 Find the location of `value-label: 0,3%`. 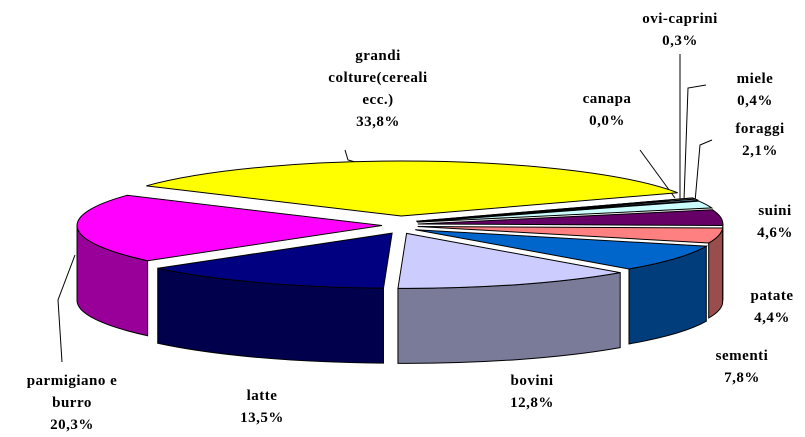

value-label: 0,3% is located at coordinates (680, 41).